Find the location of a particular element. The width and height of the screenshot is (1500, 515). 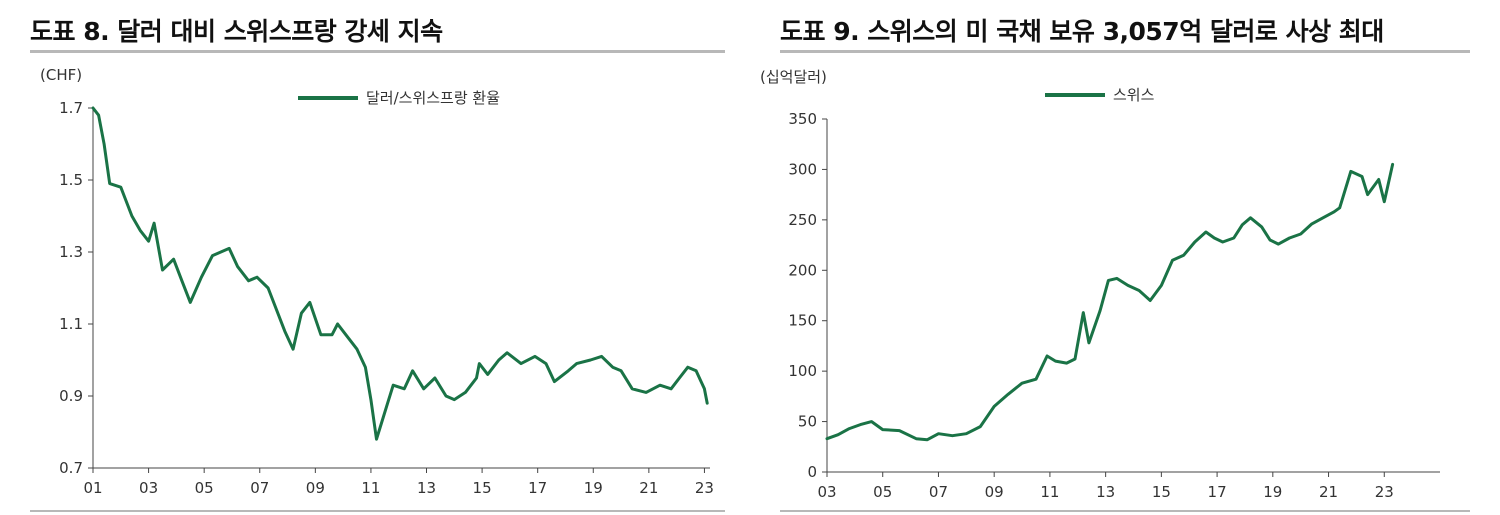

y-tick-label: 150 is located at coordinates (802, 321).